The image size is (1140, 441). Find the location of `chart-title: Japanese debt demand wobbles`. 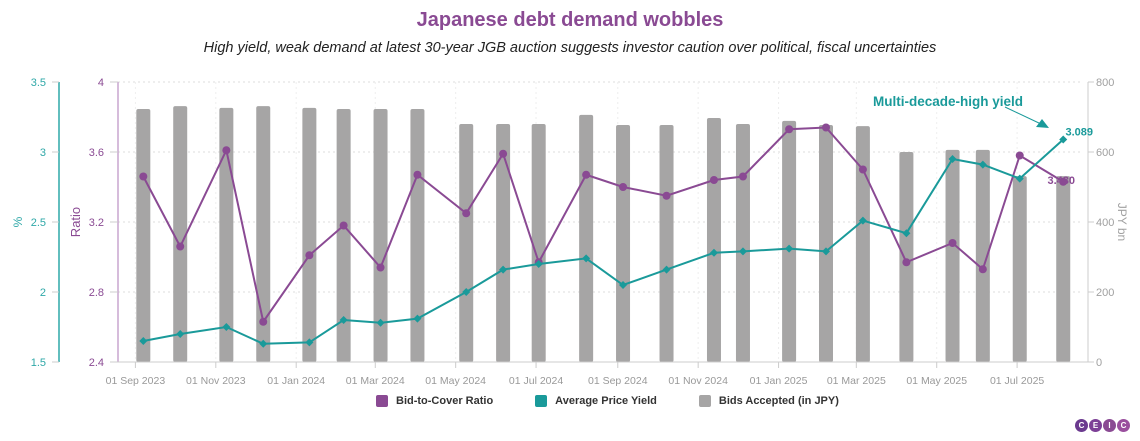

chart-title: Japanese debt demand wobbles is located at coordinates (570, 20).